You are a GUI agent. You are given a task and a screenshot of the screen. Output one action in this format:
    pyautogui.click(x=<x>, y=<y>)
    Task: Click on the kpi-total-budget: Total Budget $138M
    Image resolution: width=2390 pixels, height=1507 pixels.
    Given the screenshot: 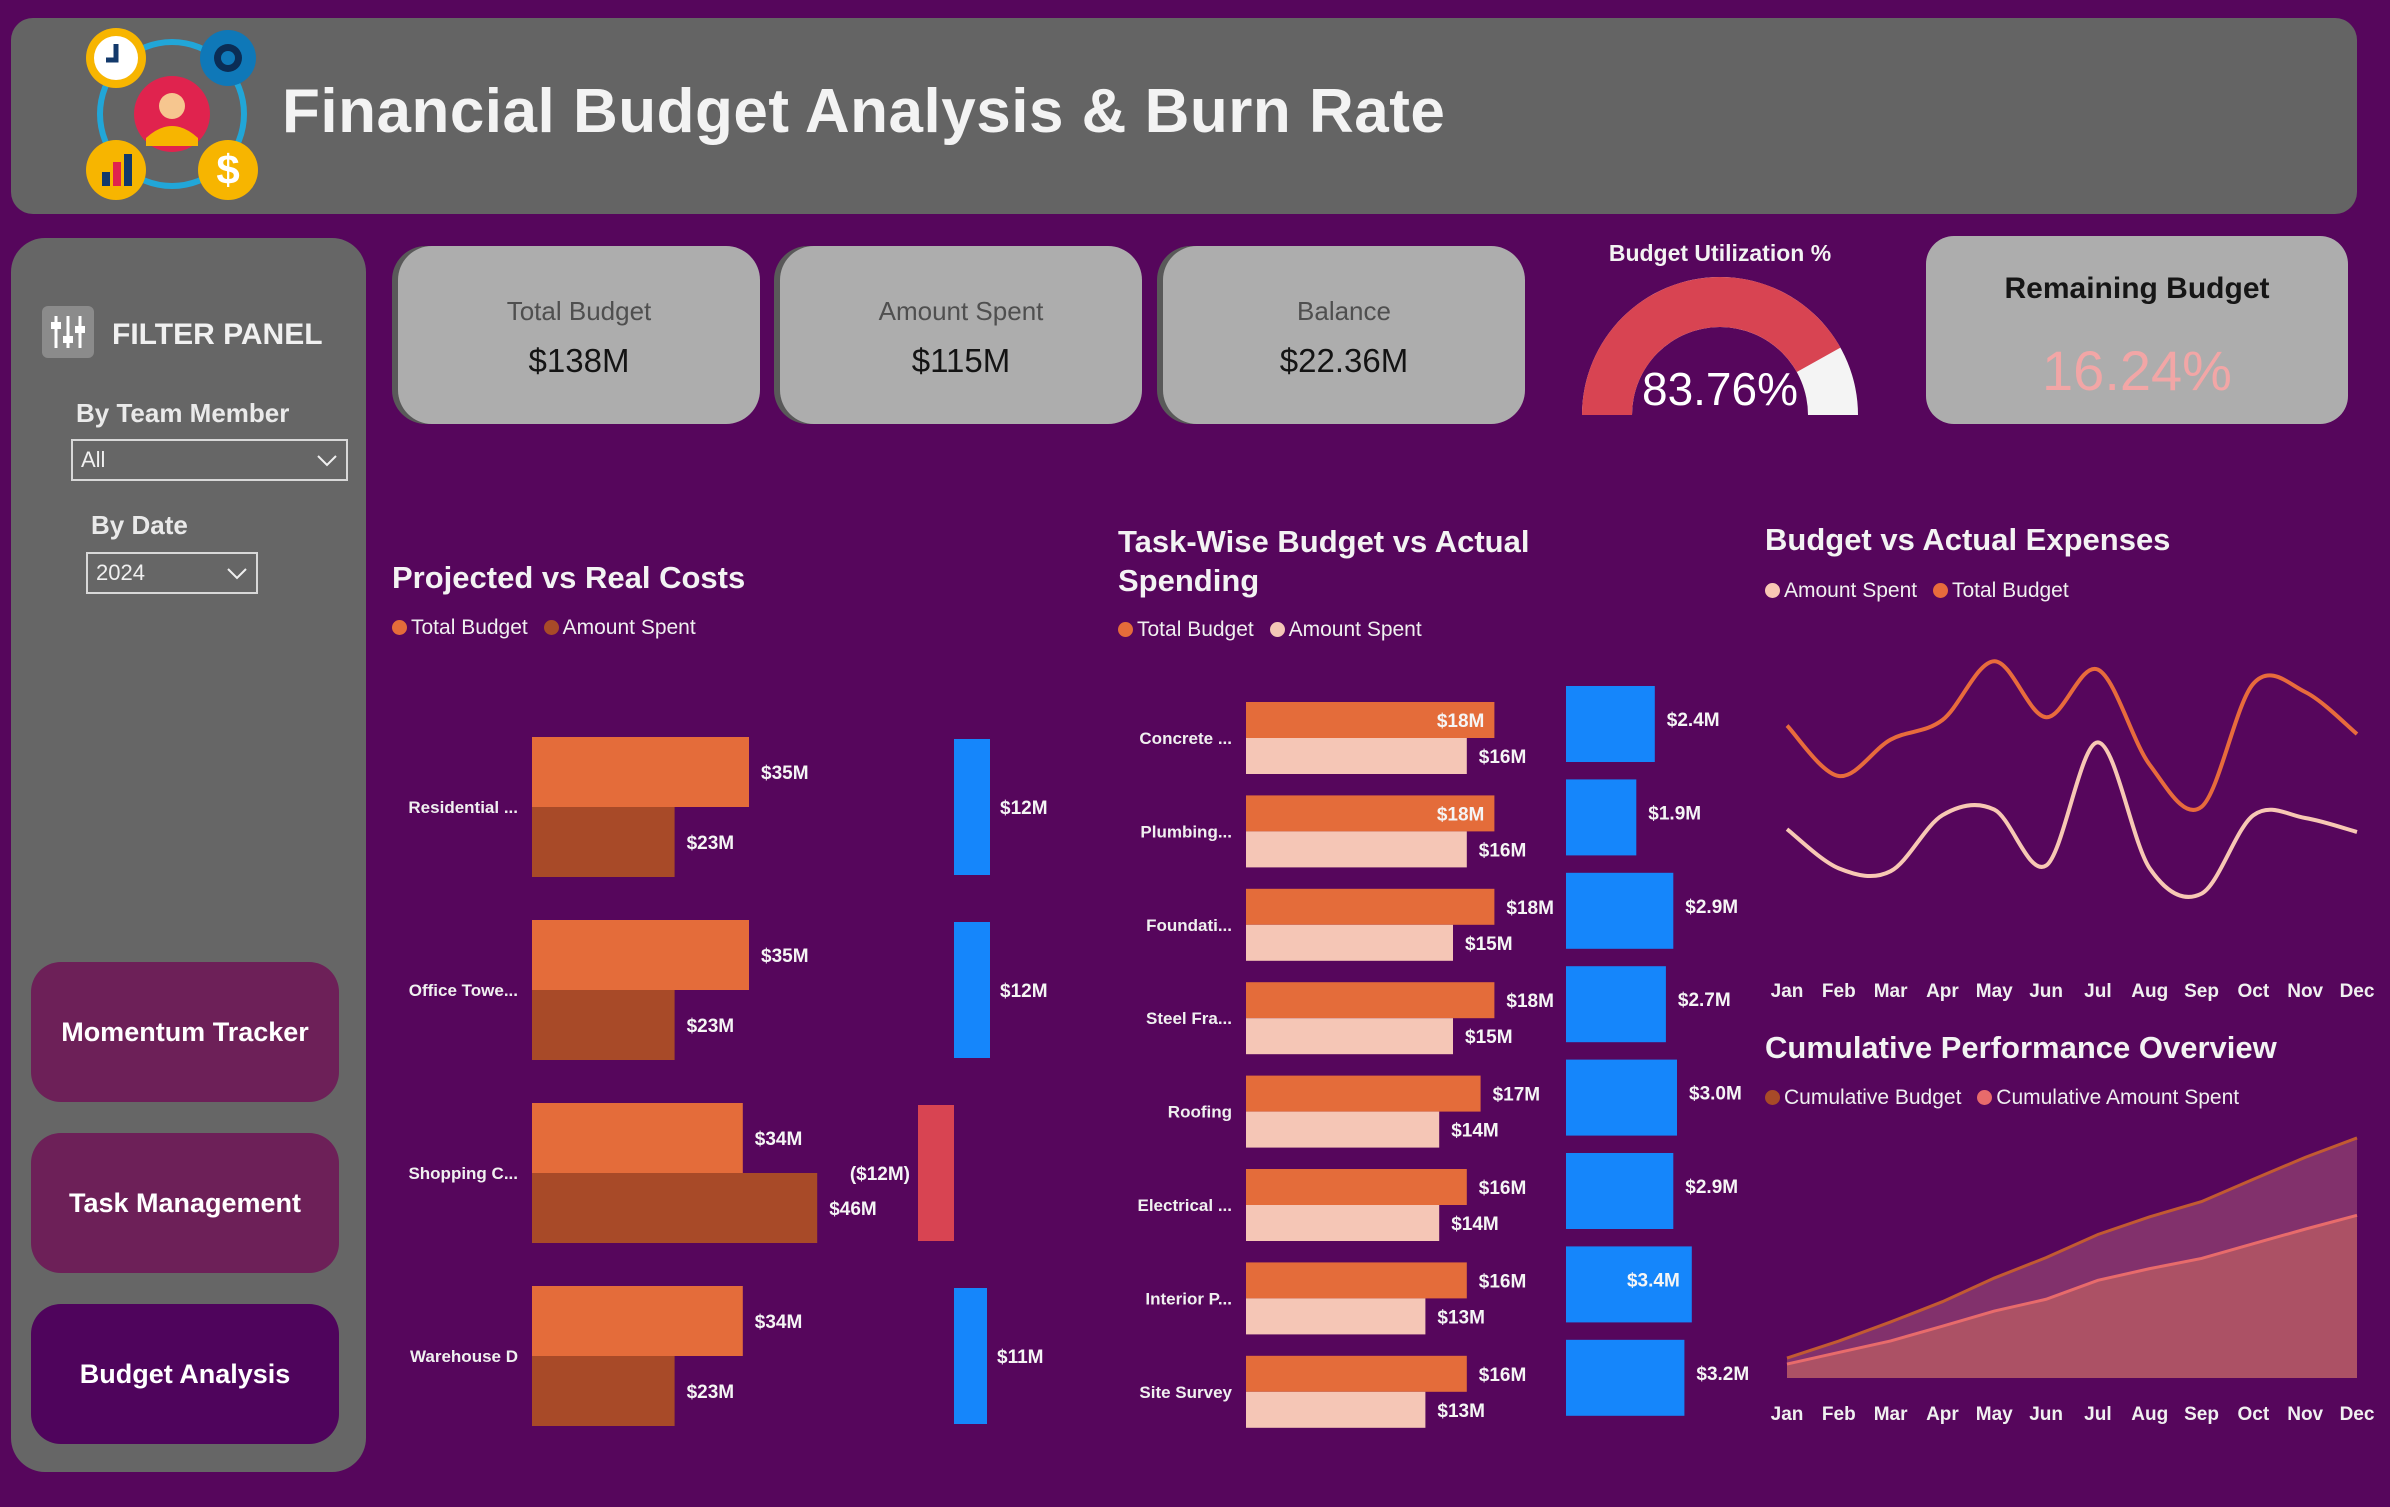 What is the action you would take?
    pyautogui.click(x=579, y=335)
    